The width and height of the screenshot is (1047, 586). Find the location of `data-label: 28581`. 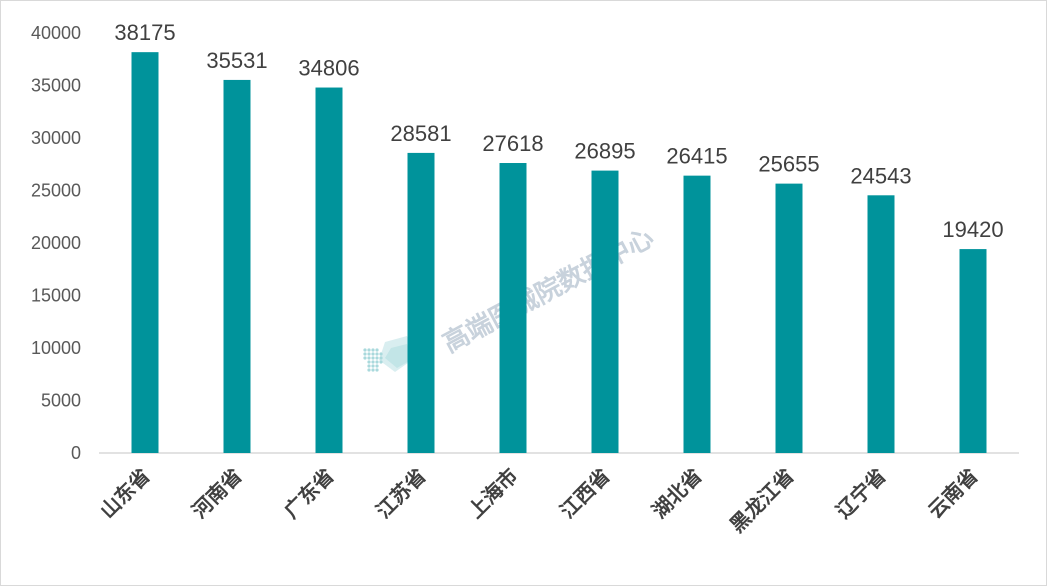

data-label: 28581 is located at coordinates (420, 133).